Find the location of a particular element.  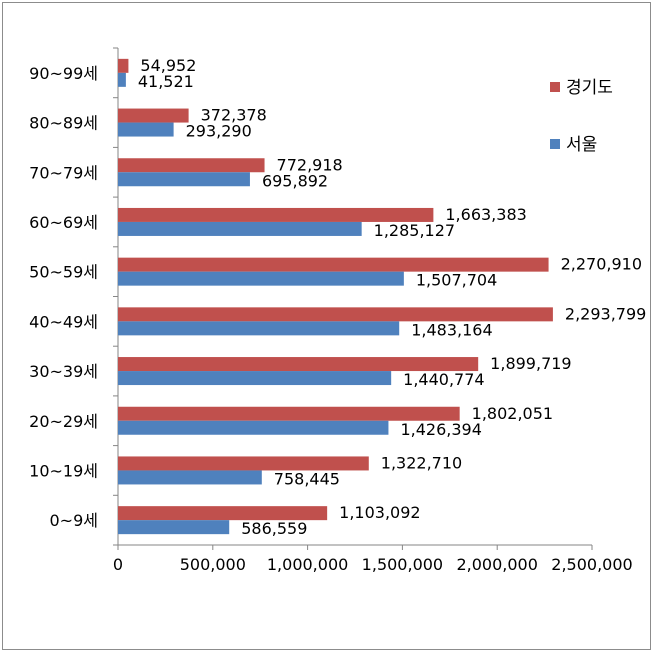

category-label: 70~79세 is located at coordinates (63, 172).